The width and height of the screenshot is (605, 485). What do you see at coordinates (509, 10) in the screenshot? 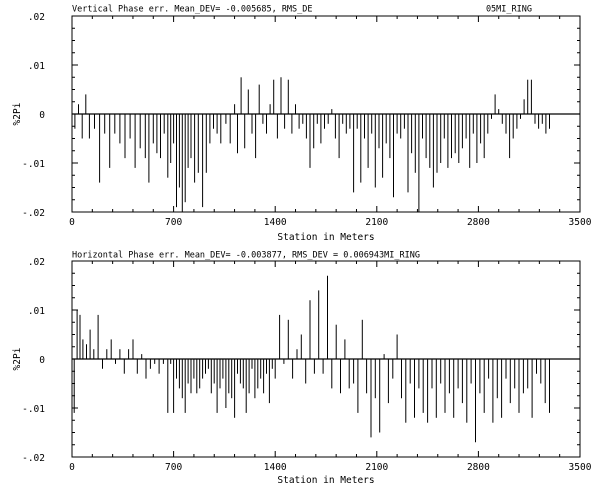
I see `chart-title-right: 05MI_RING` at bounding box center [509, 10].